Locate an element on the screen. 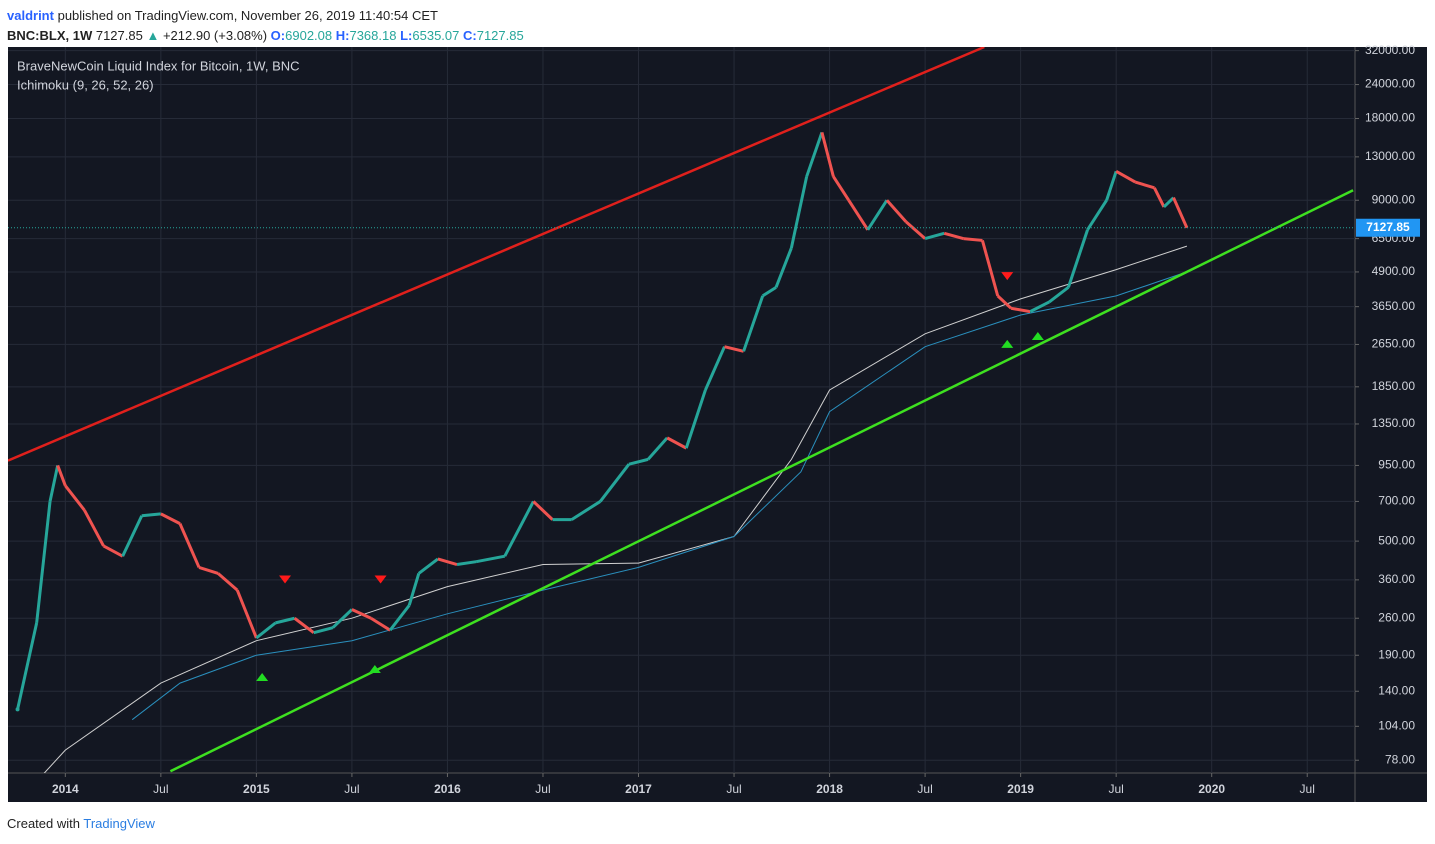  ohlc-label: C: is located at coordinates (470, 35).